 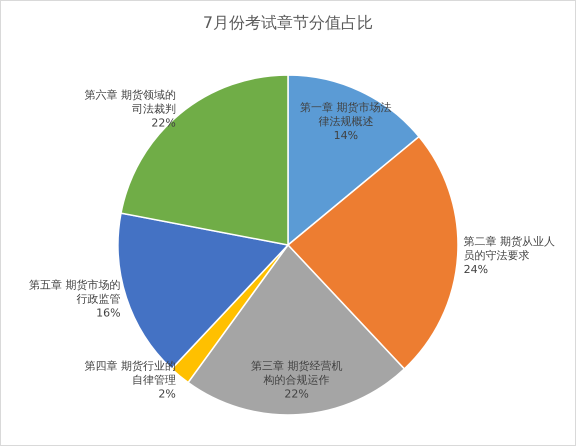 I want to click on slice-label: 第二章 期货从业人员的守法要求, so click(x=510, y=248).